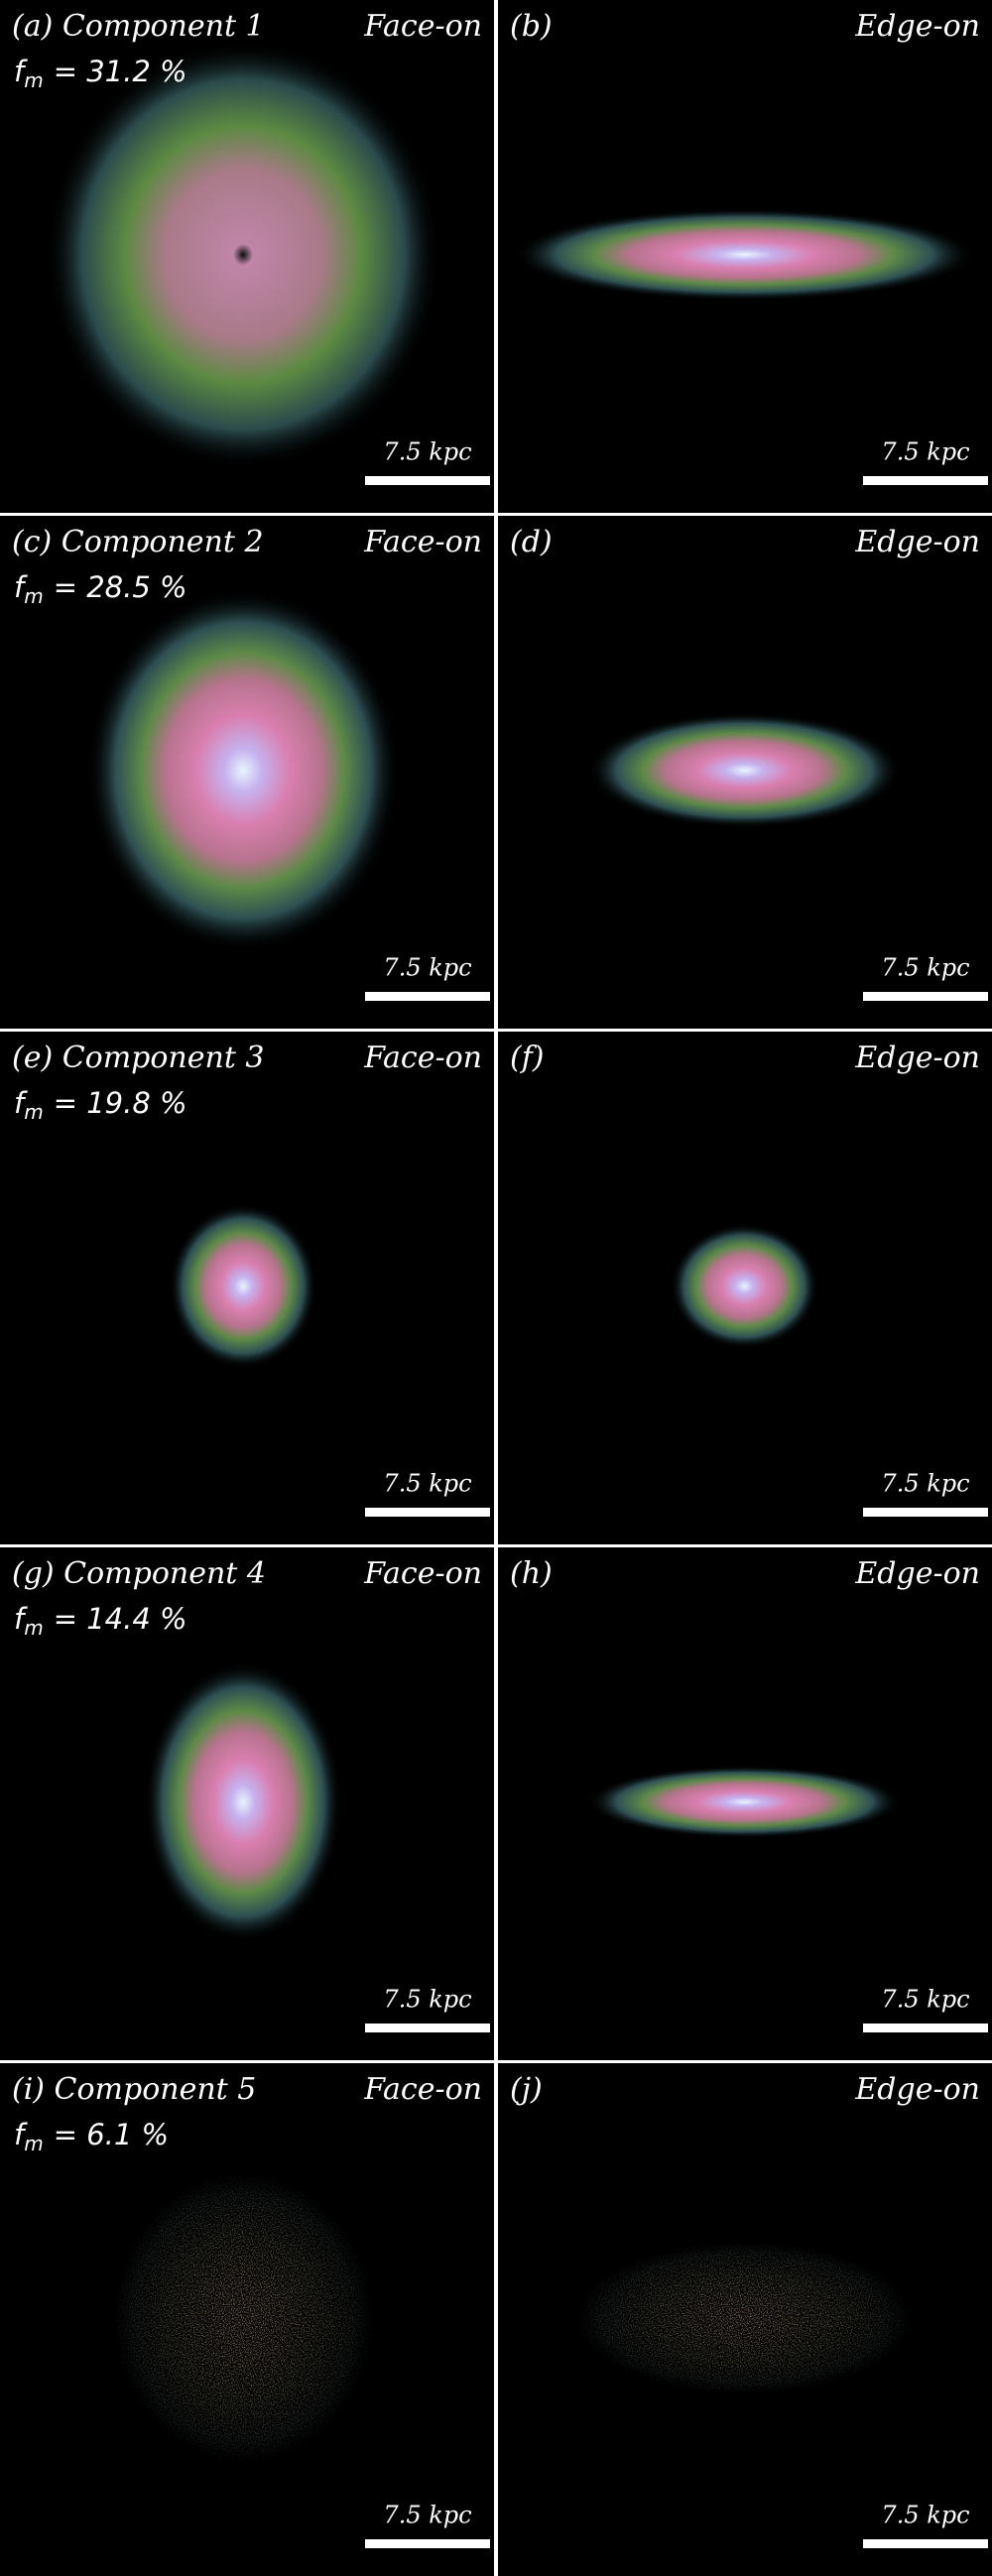 This screenshot has height=2576, width=992. I want to click on mass-fraction-part: = 28.5 %, so click(120, 587).